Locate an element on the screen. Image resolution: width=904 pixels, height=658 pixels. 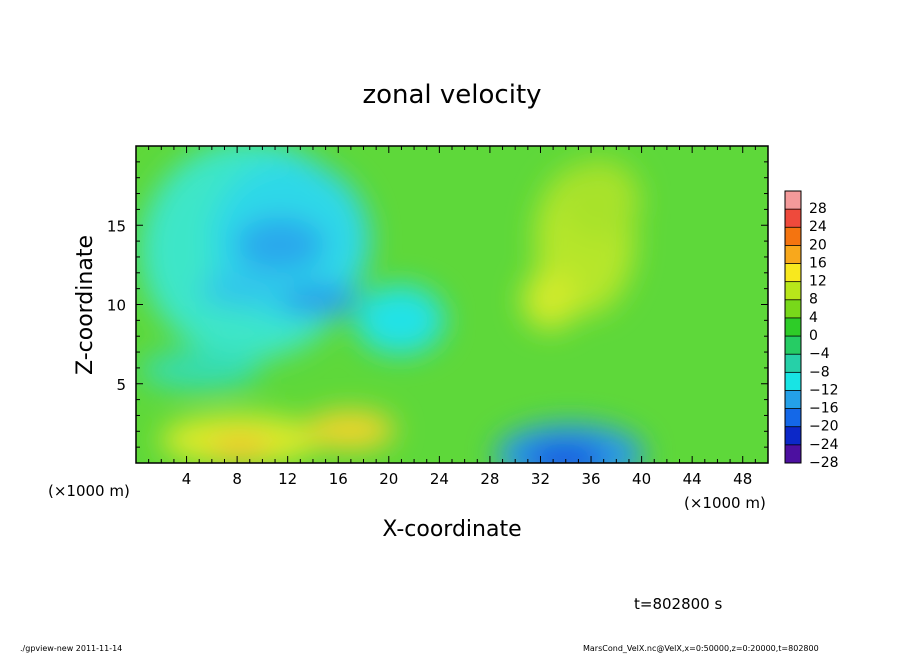
colorbar-frame is located at coordinates (793, 327).